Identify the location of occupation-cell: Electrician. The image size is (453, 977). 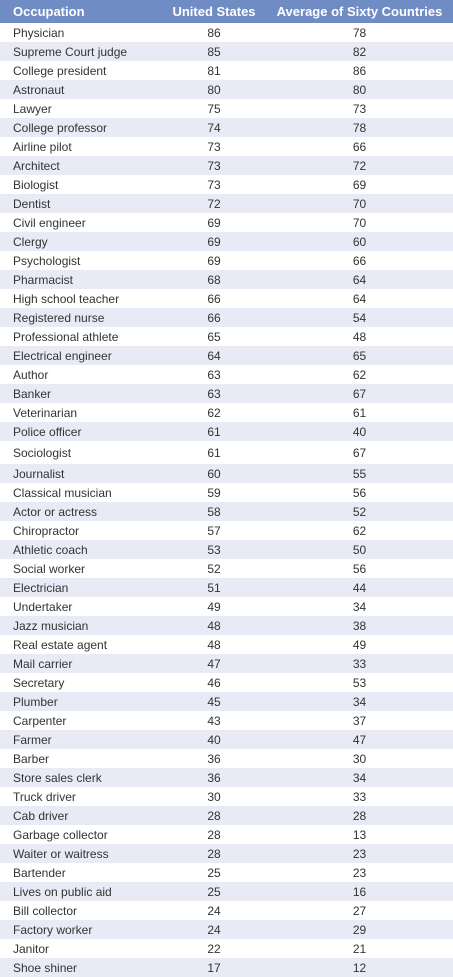
(41, 587).